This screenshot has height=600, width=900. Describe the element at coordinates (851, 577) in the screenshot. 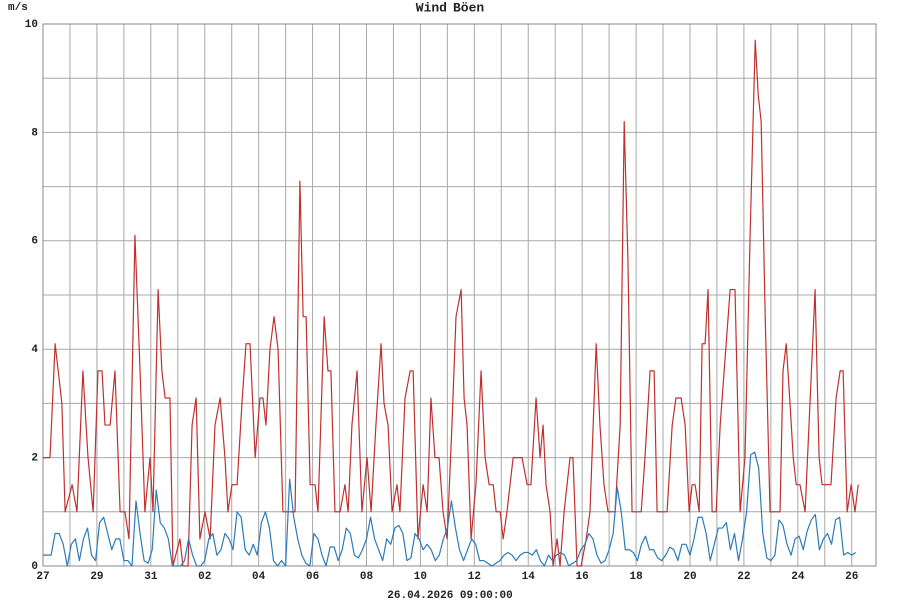

I see `x-tick-label: 26` at that location.